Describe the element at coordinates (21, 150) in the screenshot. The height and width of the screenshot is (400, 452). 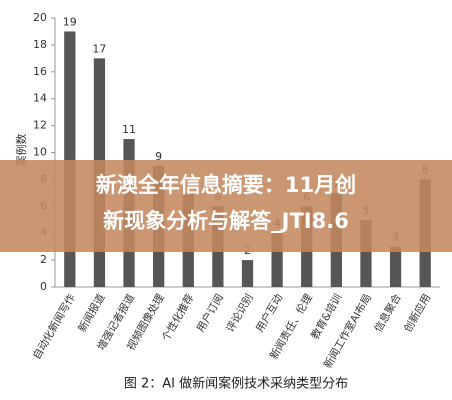
I see `y-axis-label: 案例数` at that location.